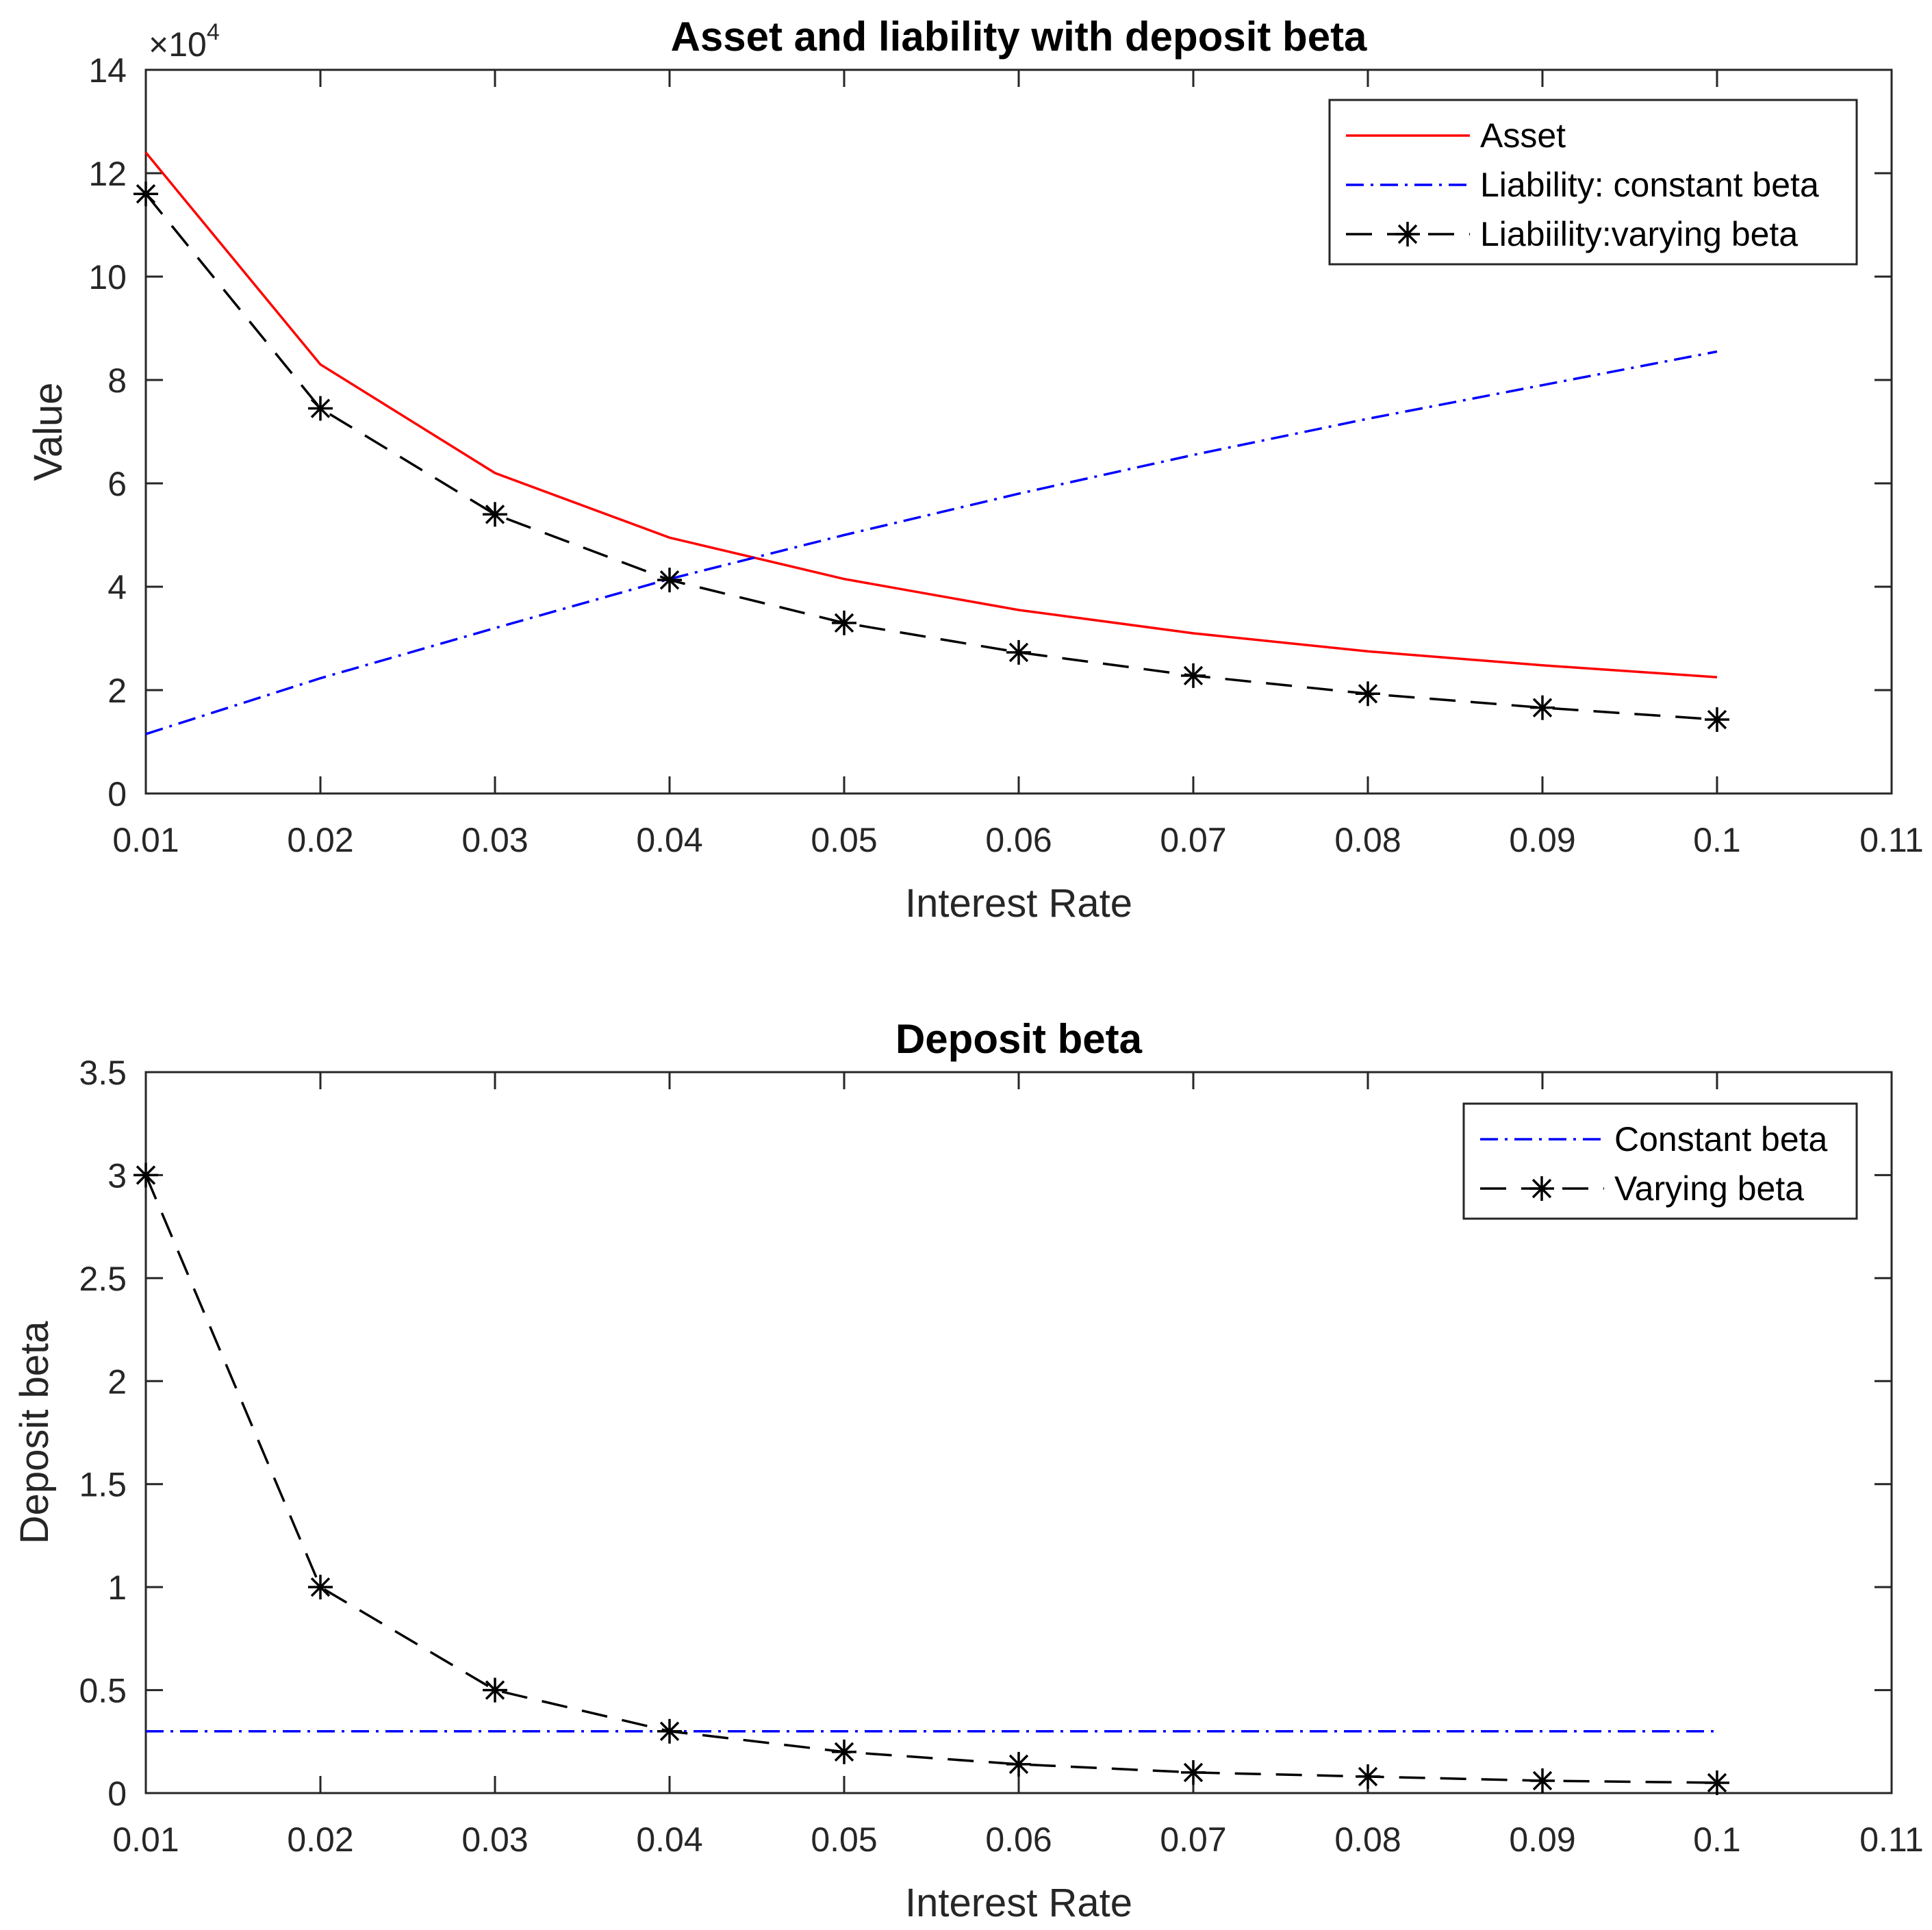 The width and height of the screenshot is (1932, 1930). What do you see at coordinates (214, 32) in the screenshot?
I see `y-exponent-power: 4` at bounding box center [214, 32].